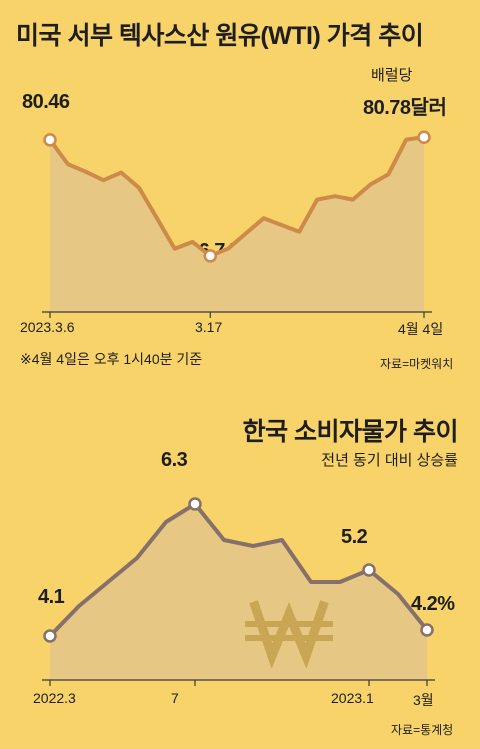  I want to click on wti-chart-title: 미국 서부 텍사스산 원유(WTI) 가격 추이, so click(220, 36).